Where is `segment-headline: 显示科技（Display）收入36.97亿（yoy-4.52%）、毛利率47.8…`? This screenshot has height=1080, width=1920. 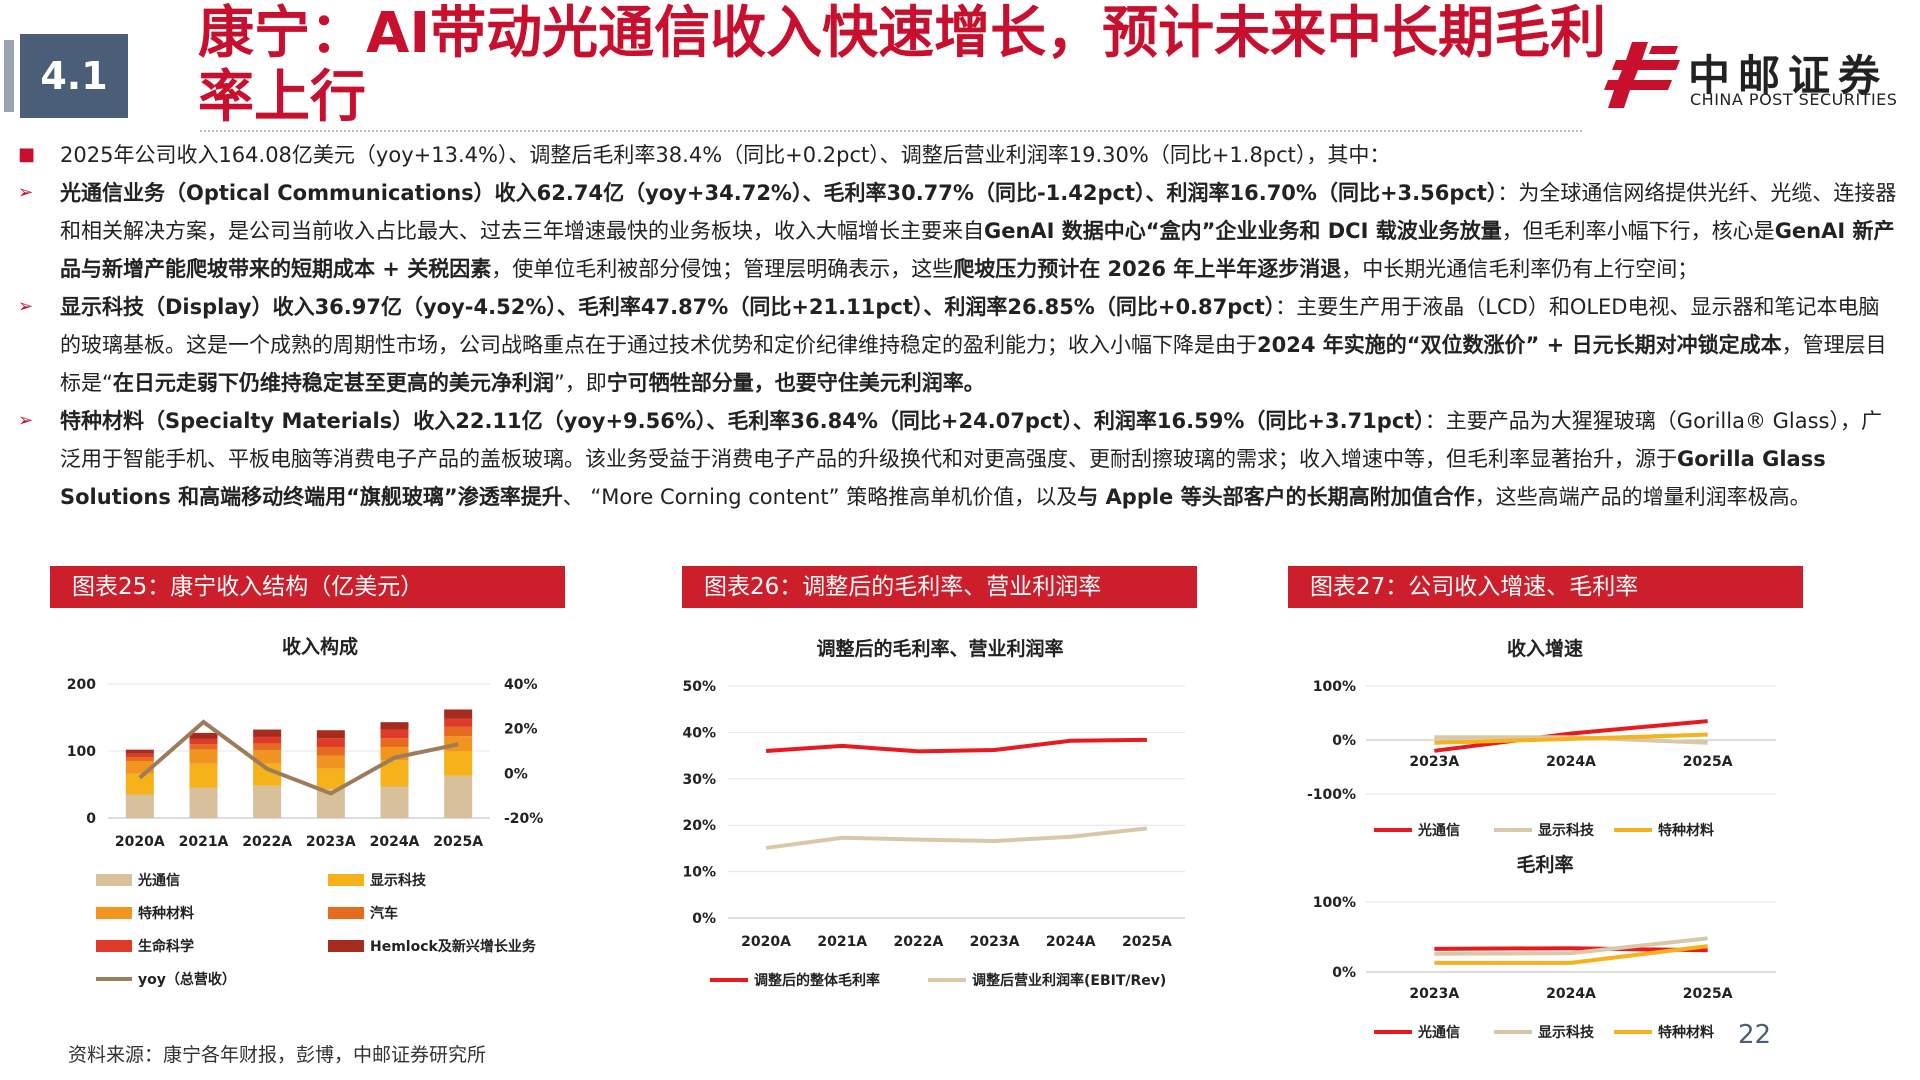 segment-headline: 显示科技（Display）收入36.97亿（yoy-4.52%）、毛利率47.8… is located at coordinates (668, 307).